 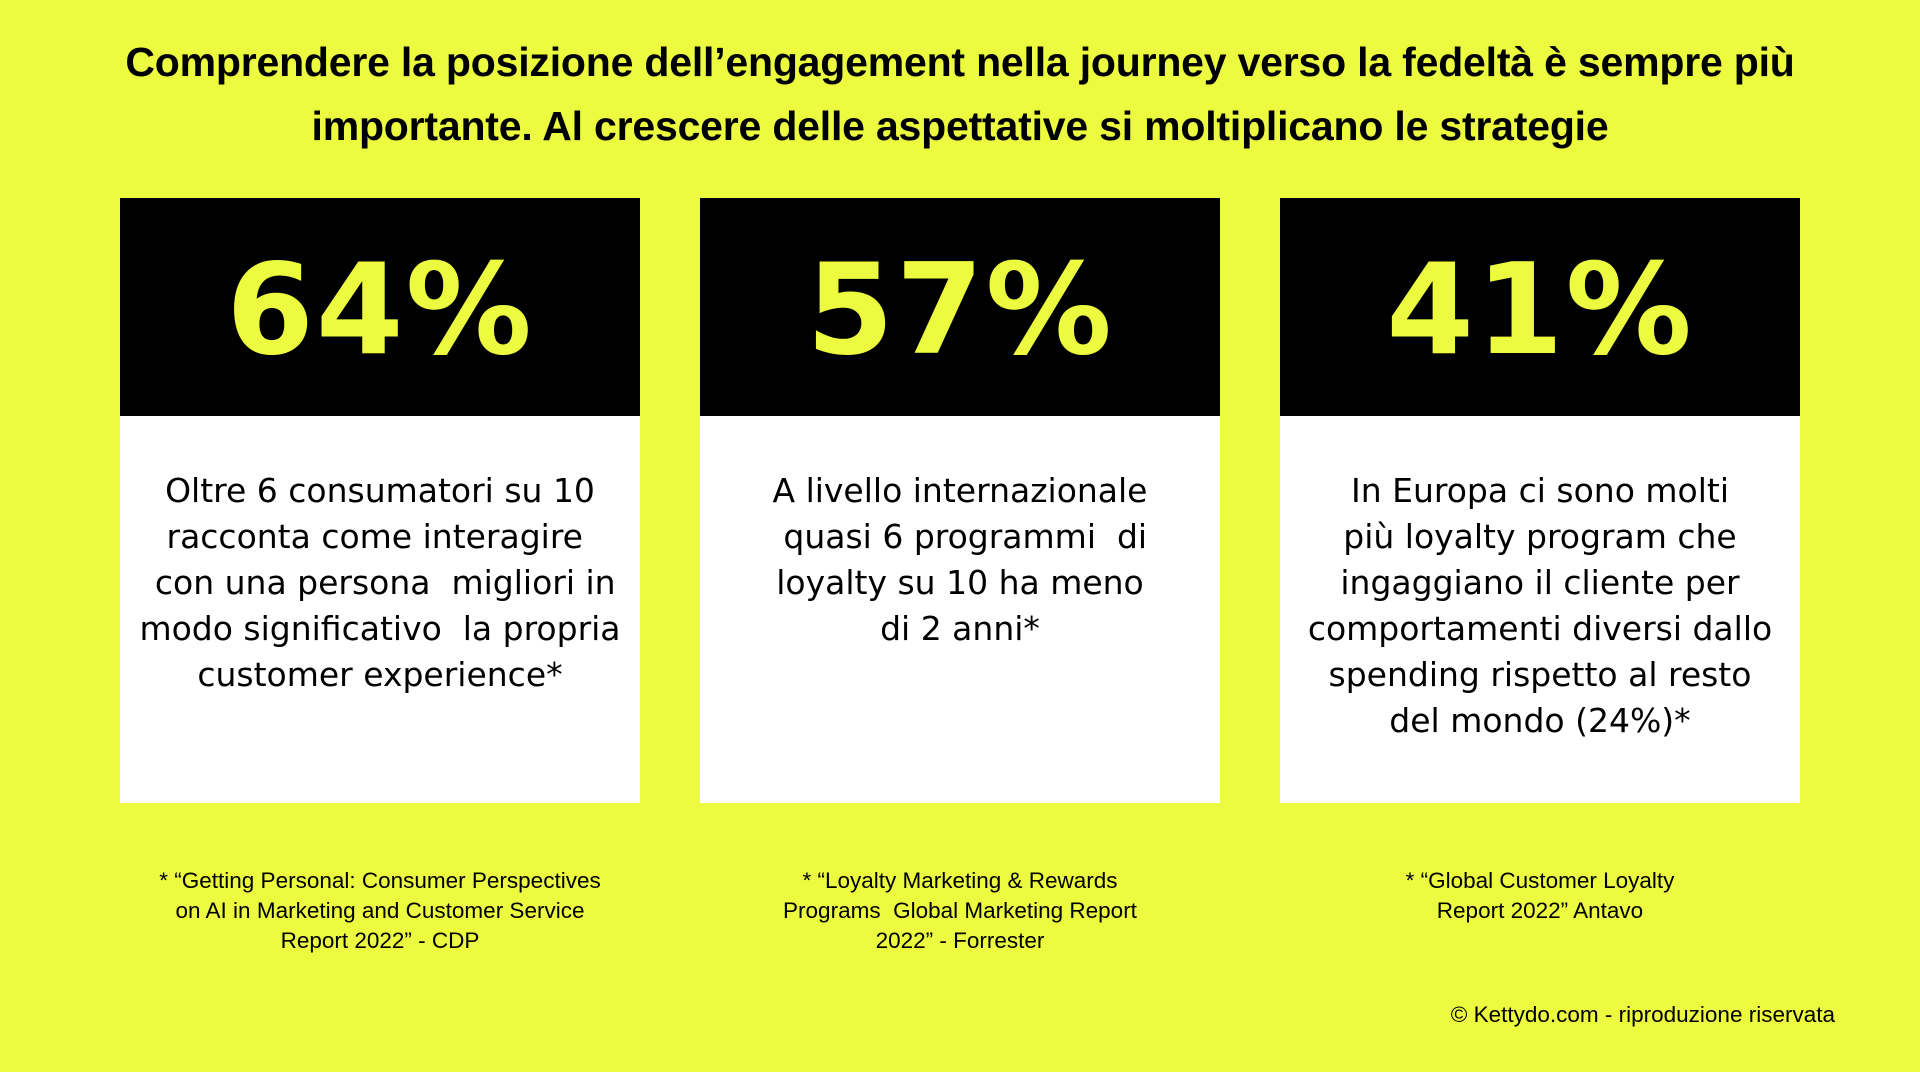 What do you see at coordinates (380, 490) in the screenshot?
I see `stat-description-line: Oltre 6 consumatori su 10` at bounding box center [380, 490].